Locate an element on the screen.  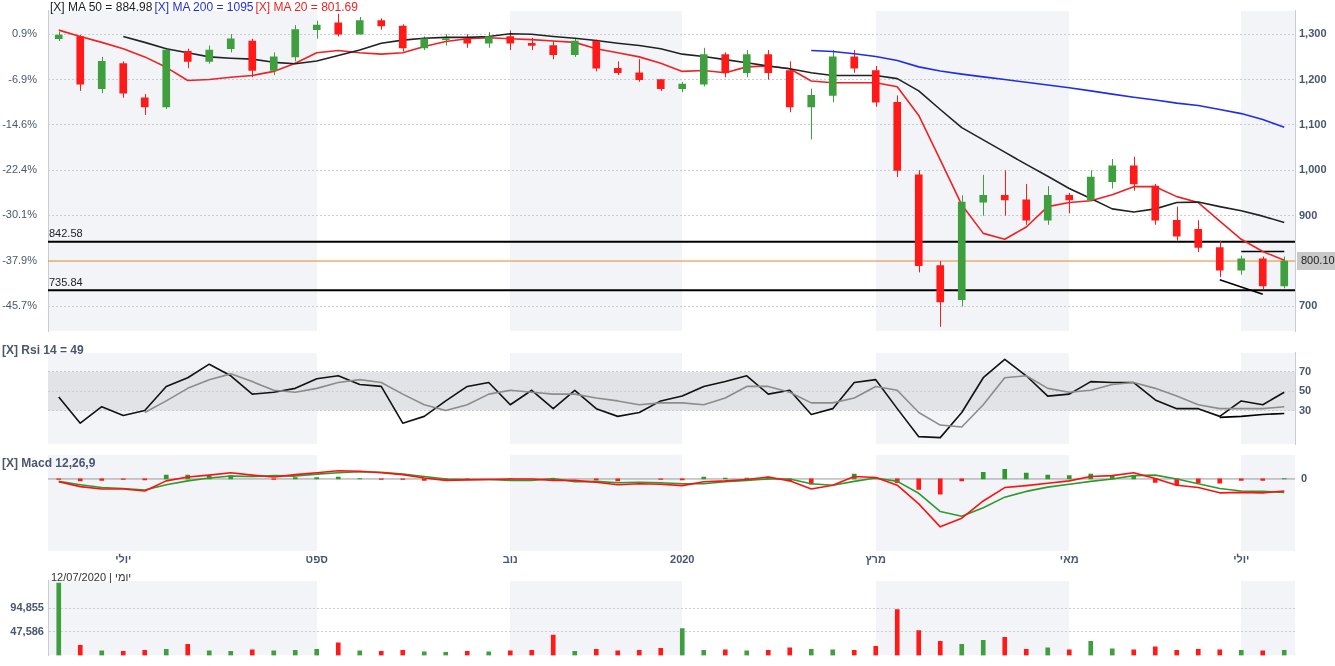
y-tick-label: 700 is located at coordinates (1308, 305).